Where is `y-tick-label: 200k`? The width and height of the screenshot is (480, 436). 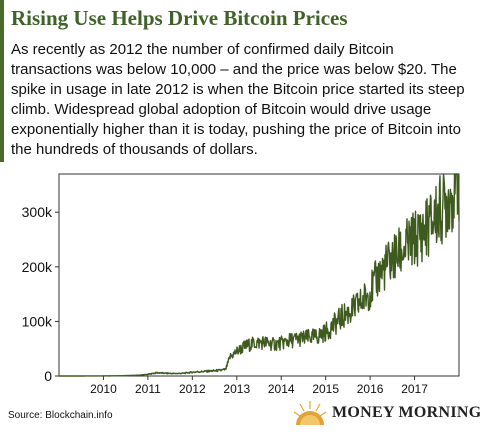
y-tick-label: 200k is located at coordinates (37, 267).